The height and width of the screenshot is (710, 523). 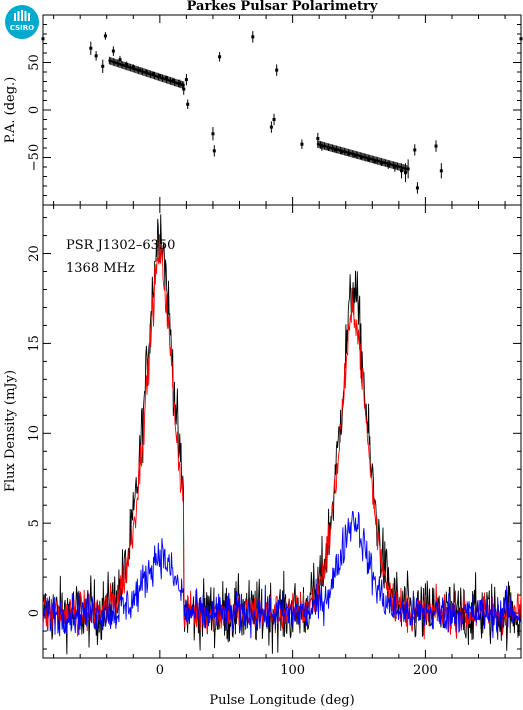 What do you see at coordinates (282, 7) in the screenshot?
I see `chart-title: Parkes Pulsar Polarimetry` at bounding box center [282, 7].